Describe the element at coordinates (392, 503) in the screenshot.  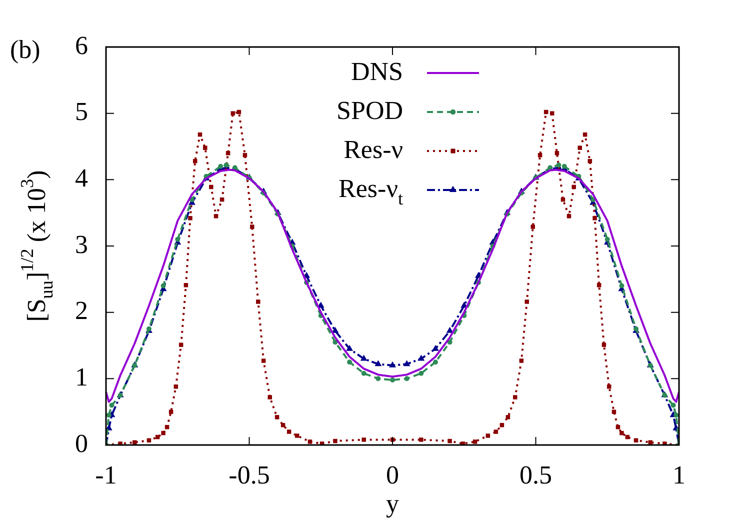
I see `x-axis-title: y` at that location.